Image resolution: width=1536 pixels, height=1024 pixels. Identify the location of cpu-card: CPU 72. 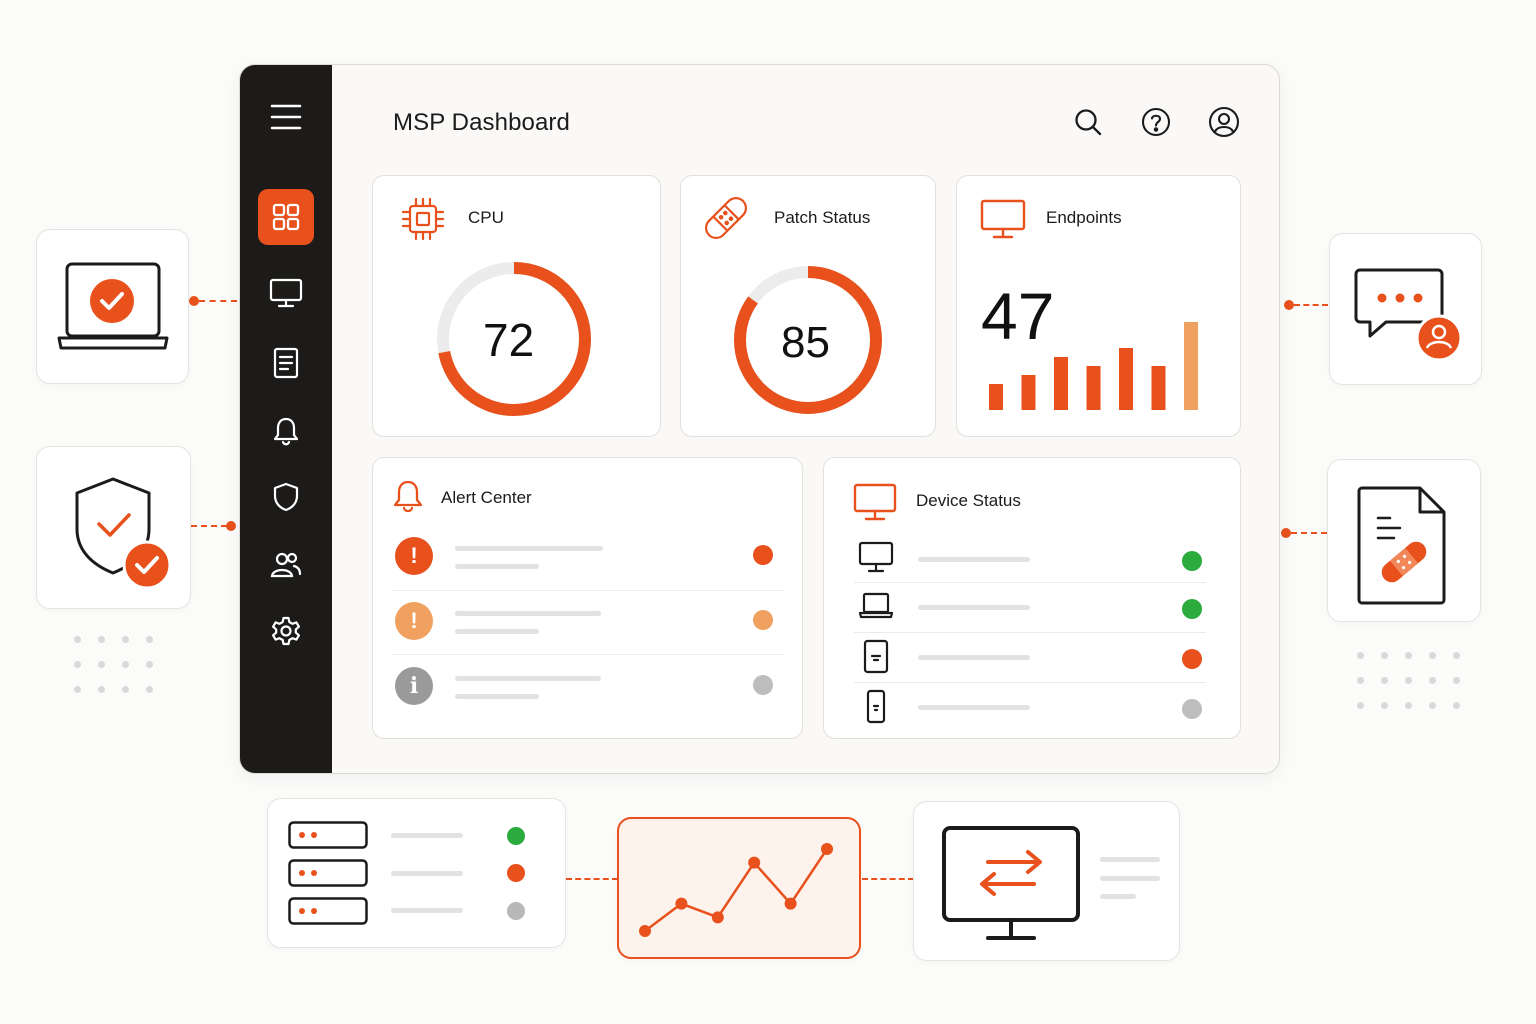
(516, 306).